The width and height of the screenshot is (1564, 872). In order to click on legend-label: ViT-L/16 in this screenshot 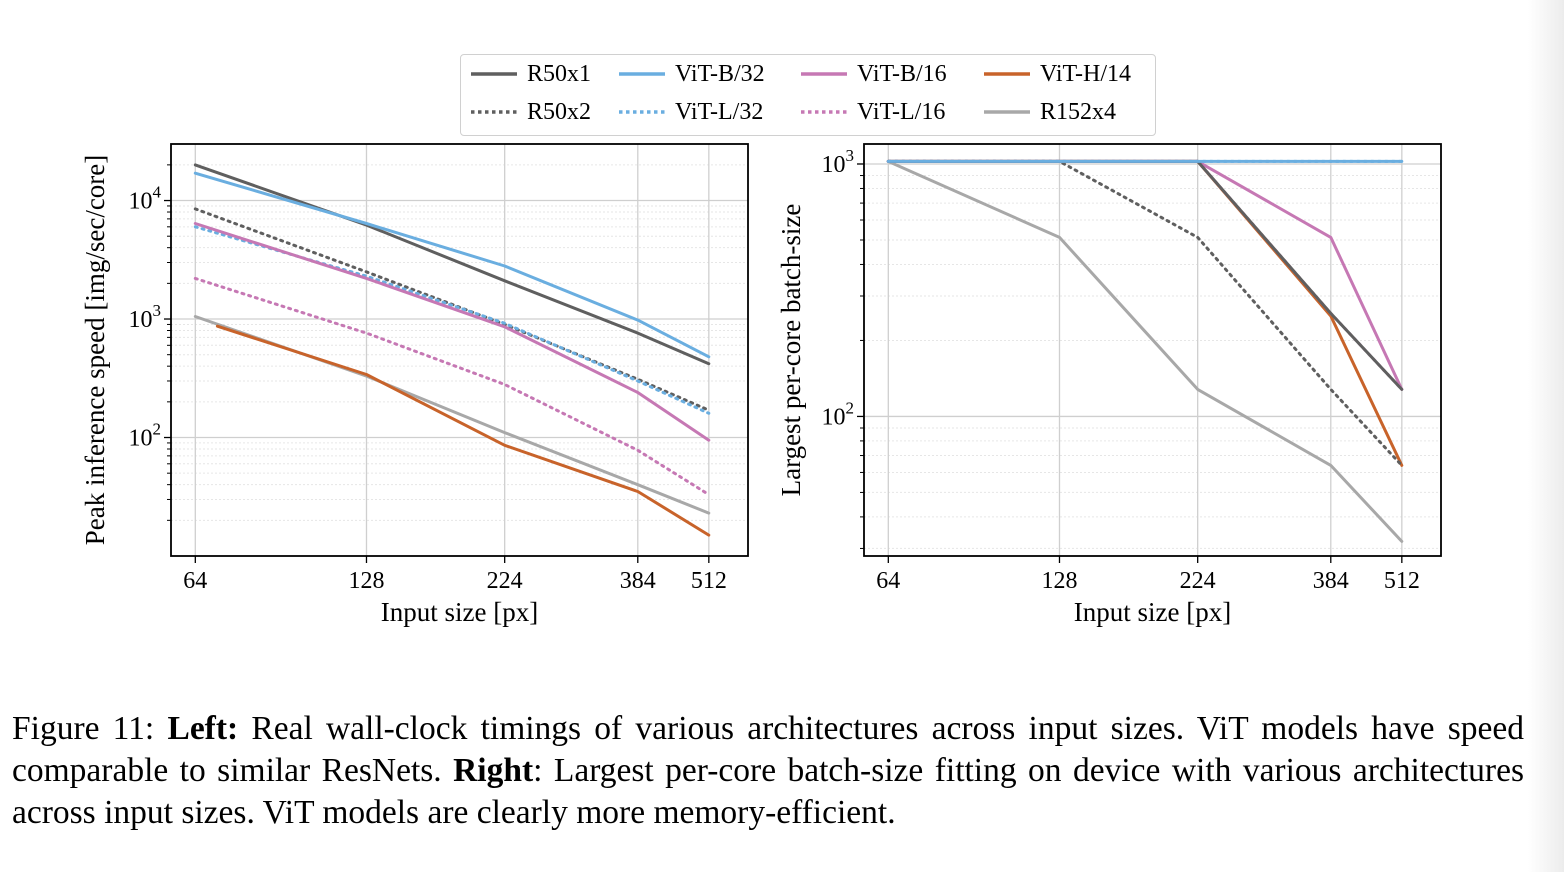, I will do `click(901, 111)`.